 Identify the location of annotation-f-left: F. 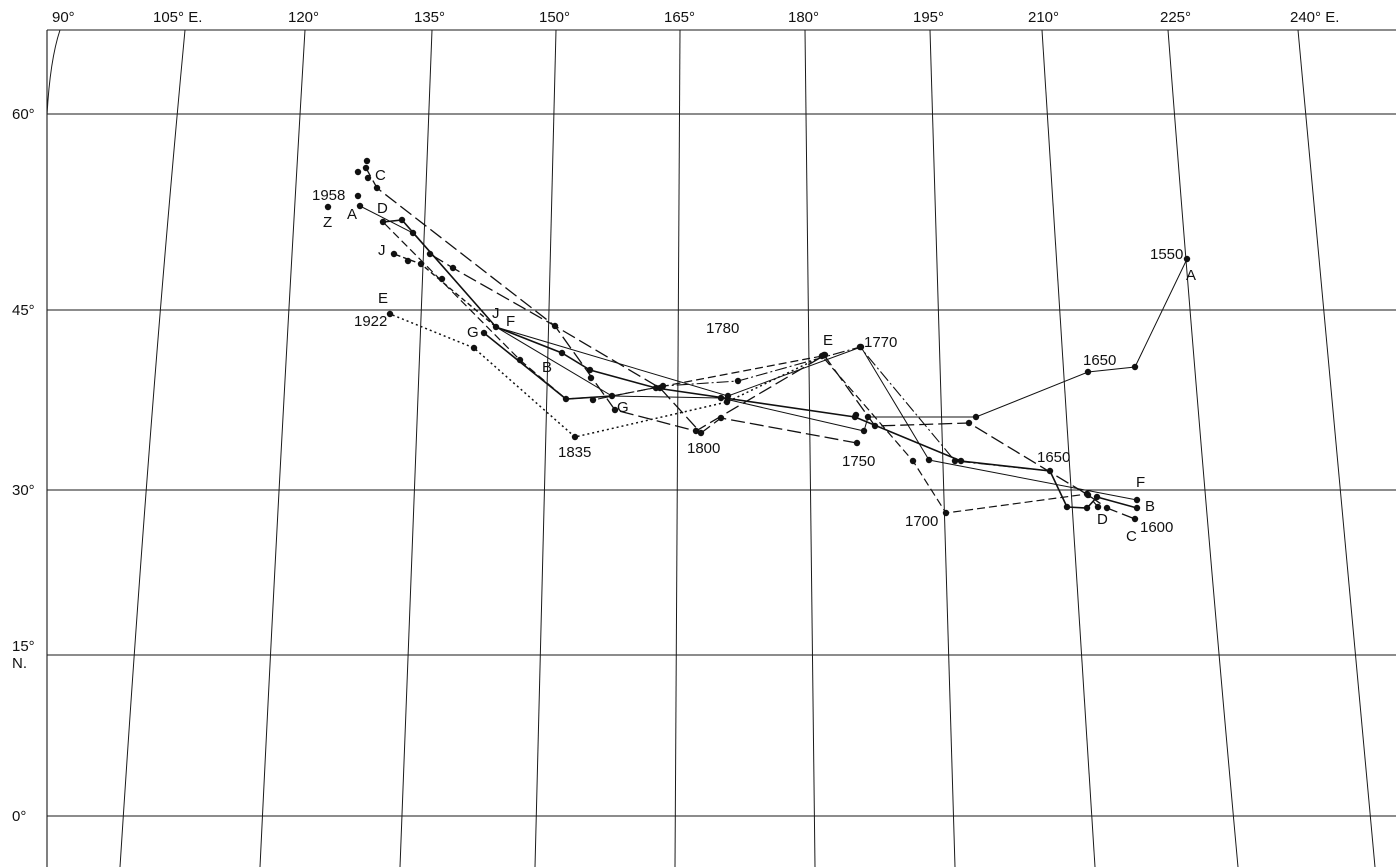
(510, 321).